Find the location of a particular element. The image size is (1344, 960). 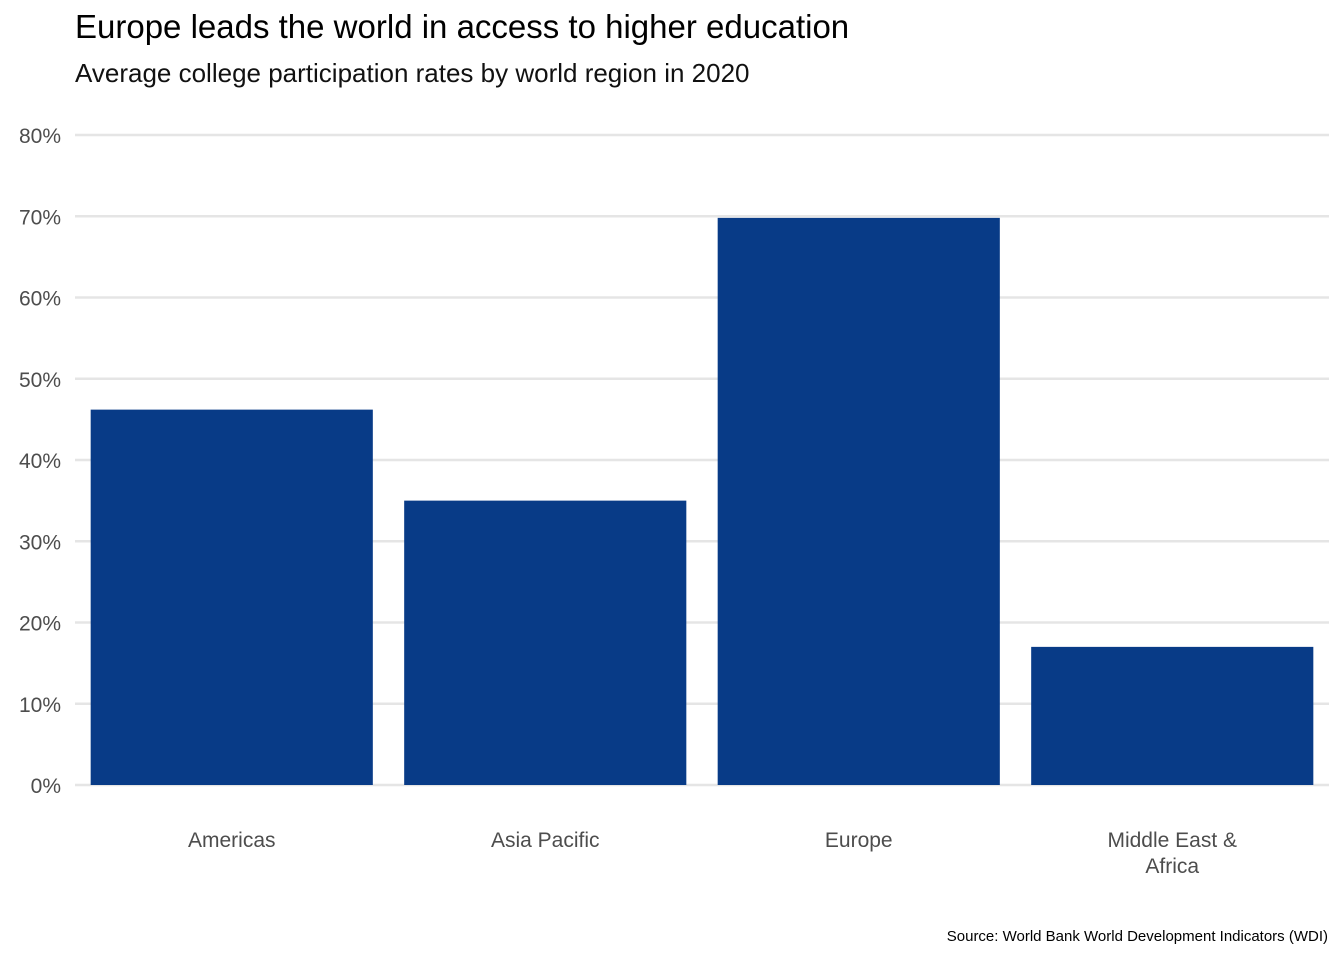

y-tick-label: 60% is located at coordinates (40, 299).